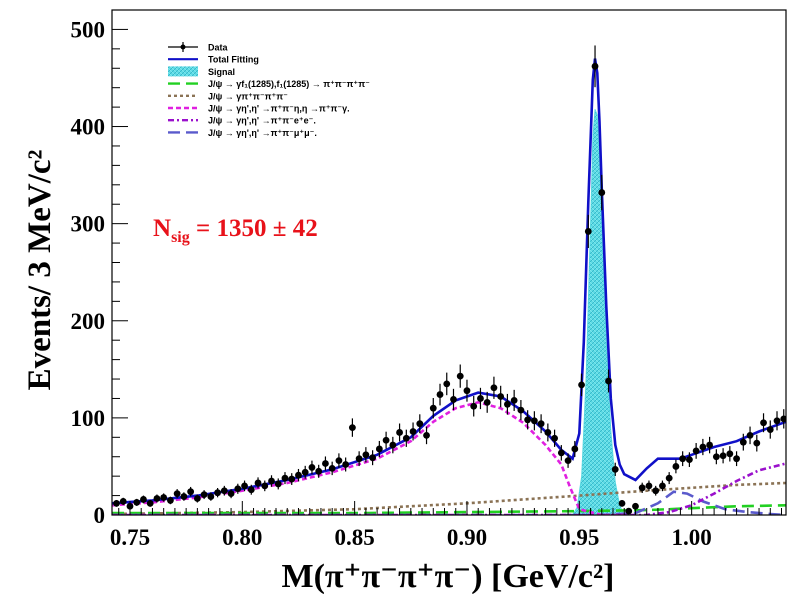  What do you see at coordinates (449, 509) in the screenshot?
I see `bkg1-curve` at bounding box center [449, 509].